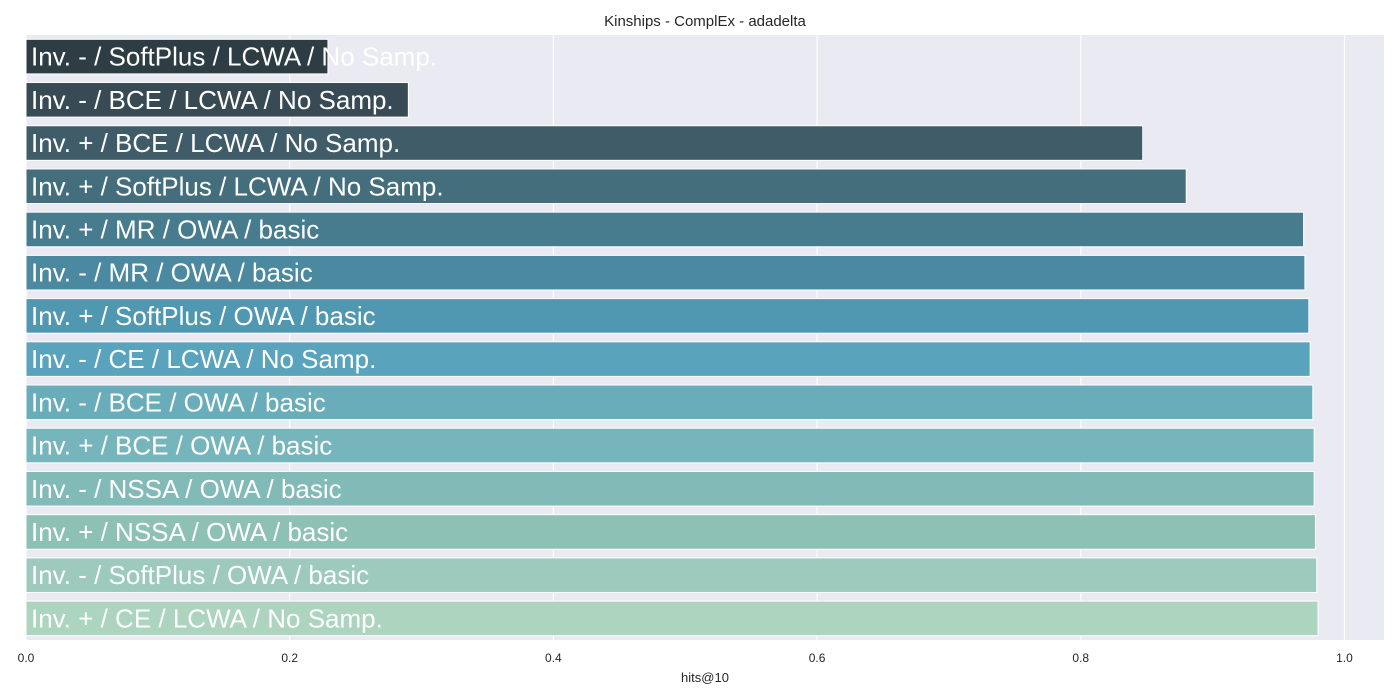 This screenshot has height=700, width=1400. I want to click on x-axis-ticks: 0.0 0.2 0.4 0.6 0.8 1.0, so click(685, 658).